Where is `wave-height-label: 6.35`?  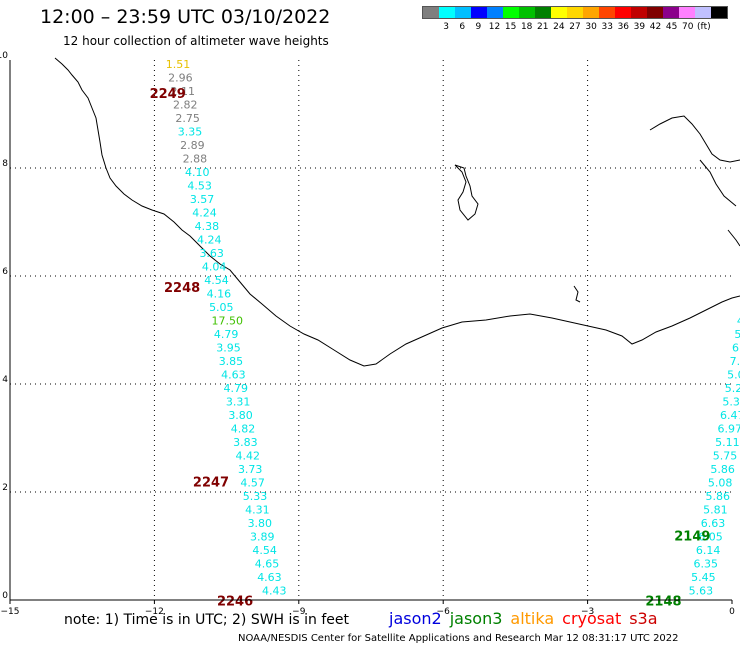
wave-height-label: 6.35 is located at coordinates (705, 564).